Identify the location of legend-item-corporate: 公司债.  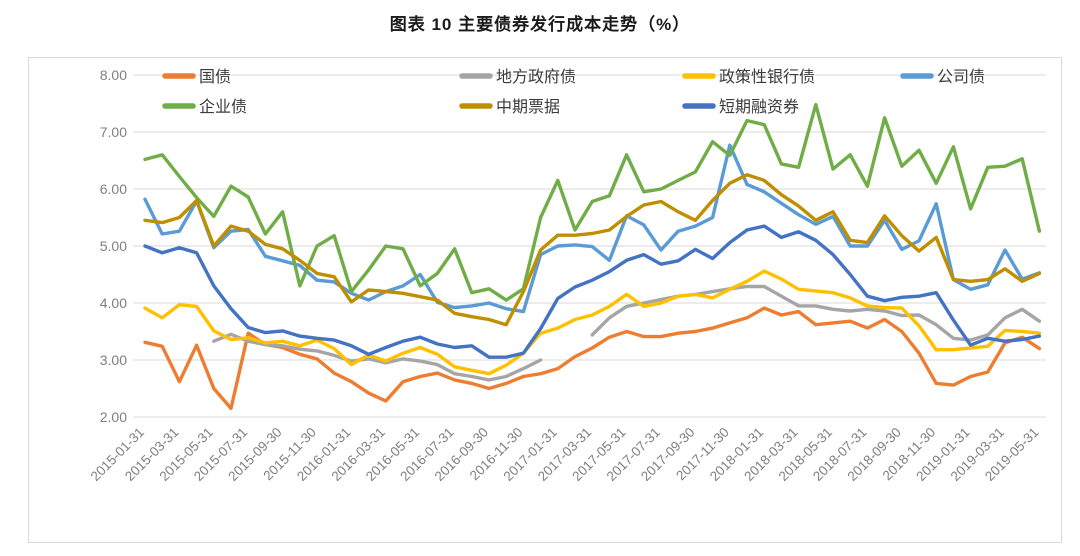
(942, 77).